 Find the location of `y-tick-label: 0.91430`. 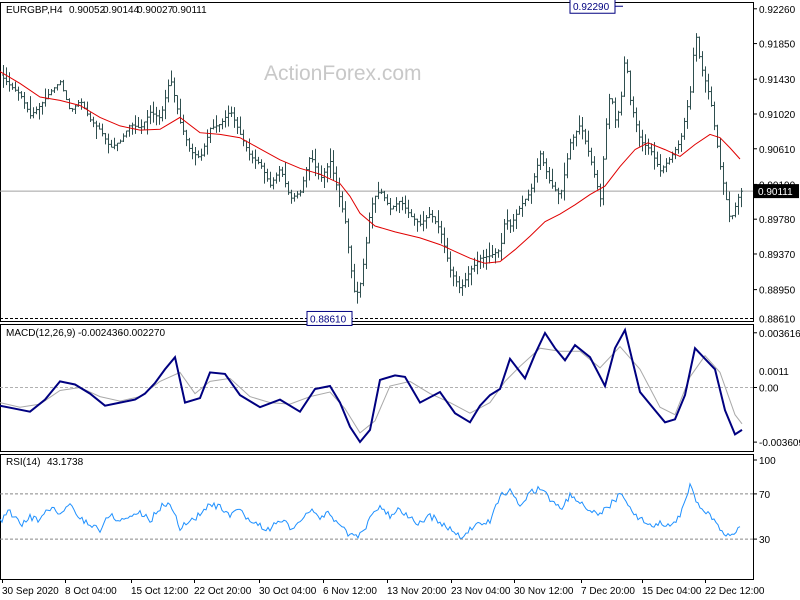

y-tick-label: 0.91430 is located at coordinates (777, 80).